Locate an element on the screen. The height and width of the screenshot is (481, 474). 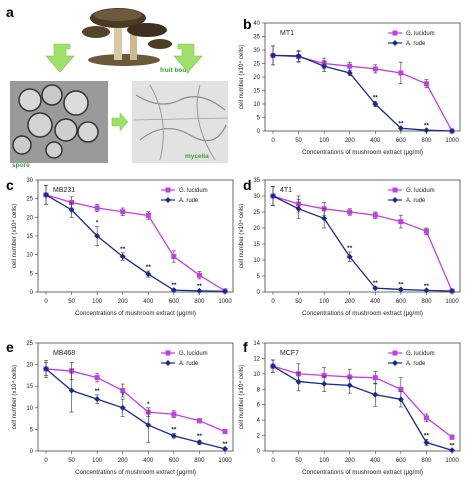
y-tick-label: 2 is located at coordinates (259, 437).